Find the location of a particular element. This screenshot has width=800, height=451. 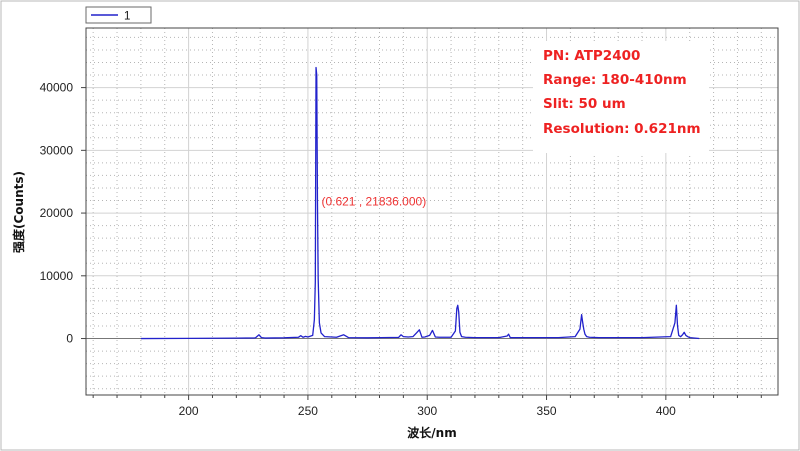

legend-box is located at coordinates (118, 15).